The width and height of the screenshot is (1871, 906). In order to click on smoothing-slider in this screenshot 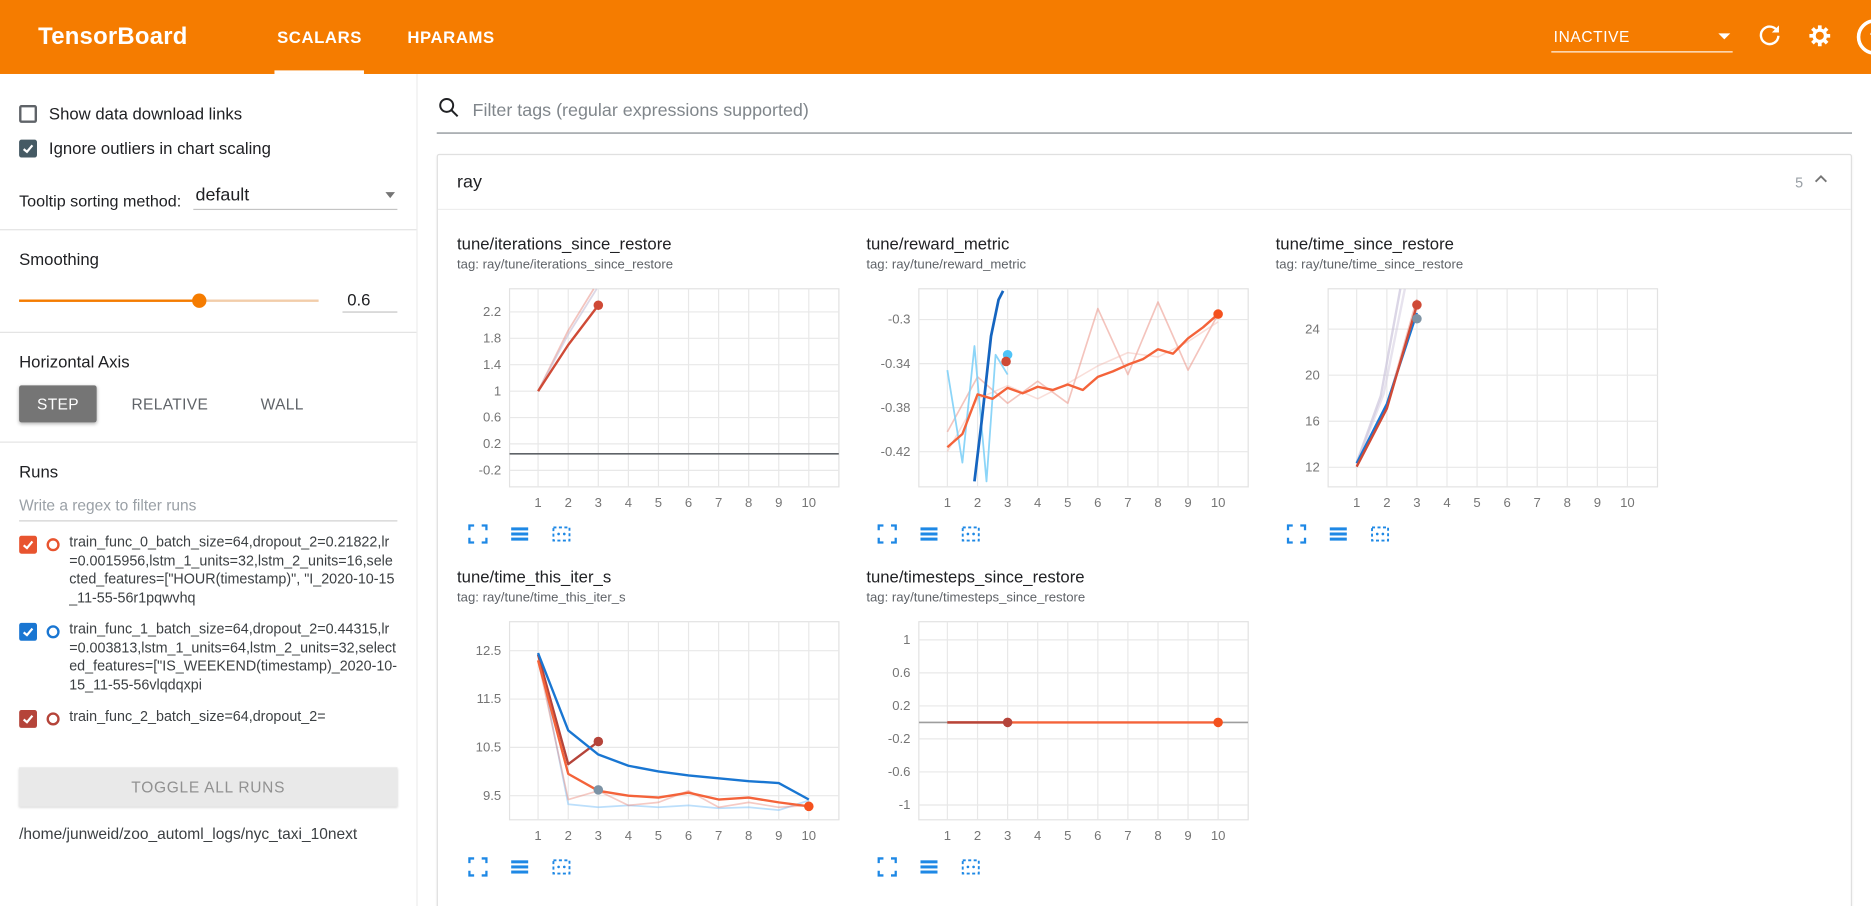, I will do `click(169, 300)`.